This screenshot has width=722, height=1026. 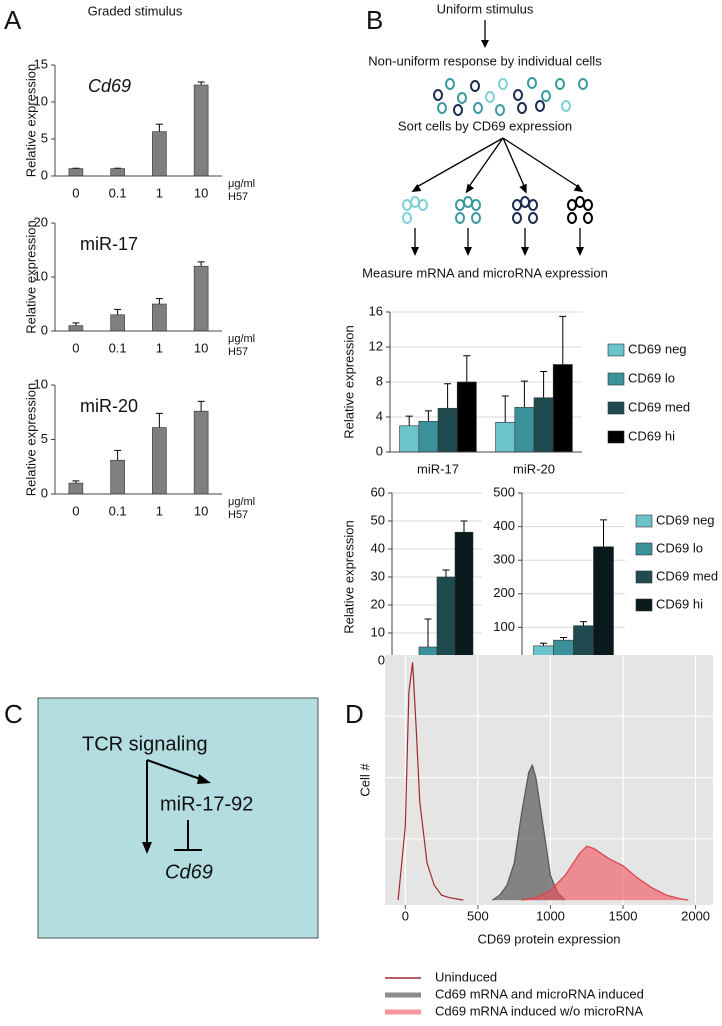 I want to click on x-tick-label: 2000, so click(x=695, y=915).